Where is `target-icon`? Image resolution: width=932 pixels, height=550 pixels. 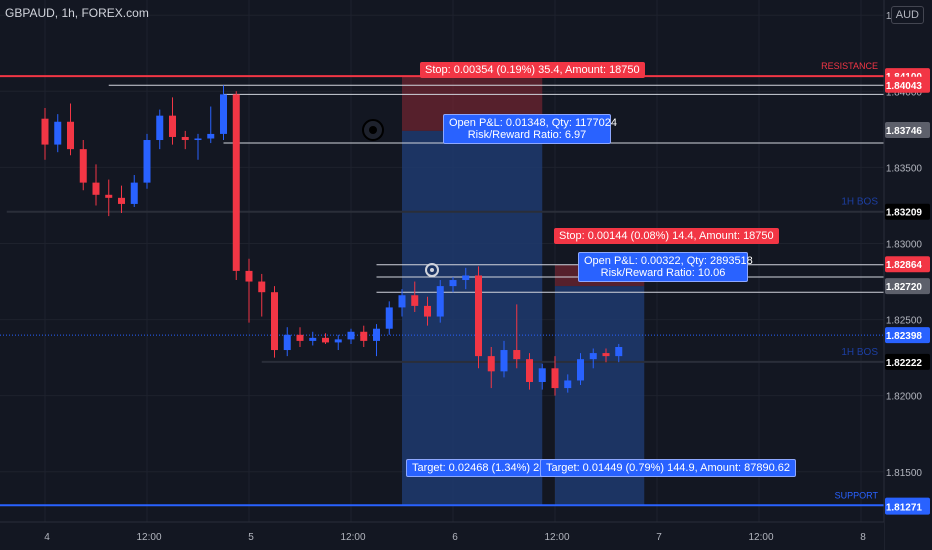
target-icon is located at coordinates (432, 270).